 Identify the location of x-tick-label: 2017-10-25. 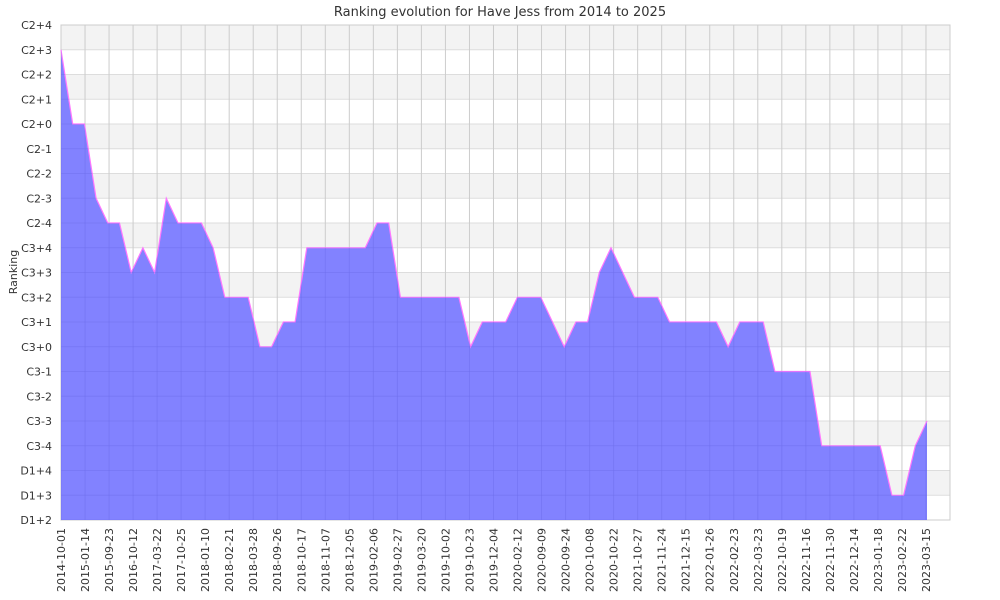
(181, 560).